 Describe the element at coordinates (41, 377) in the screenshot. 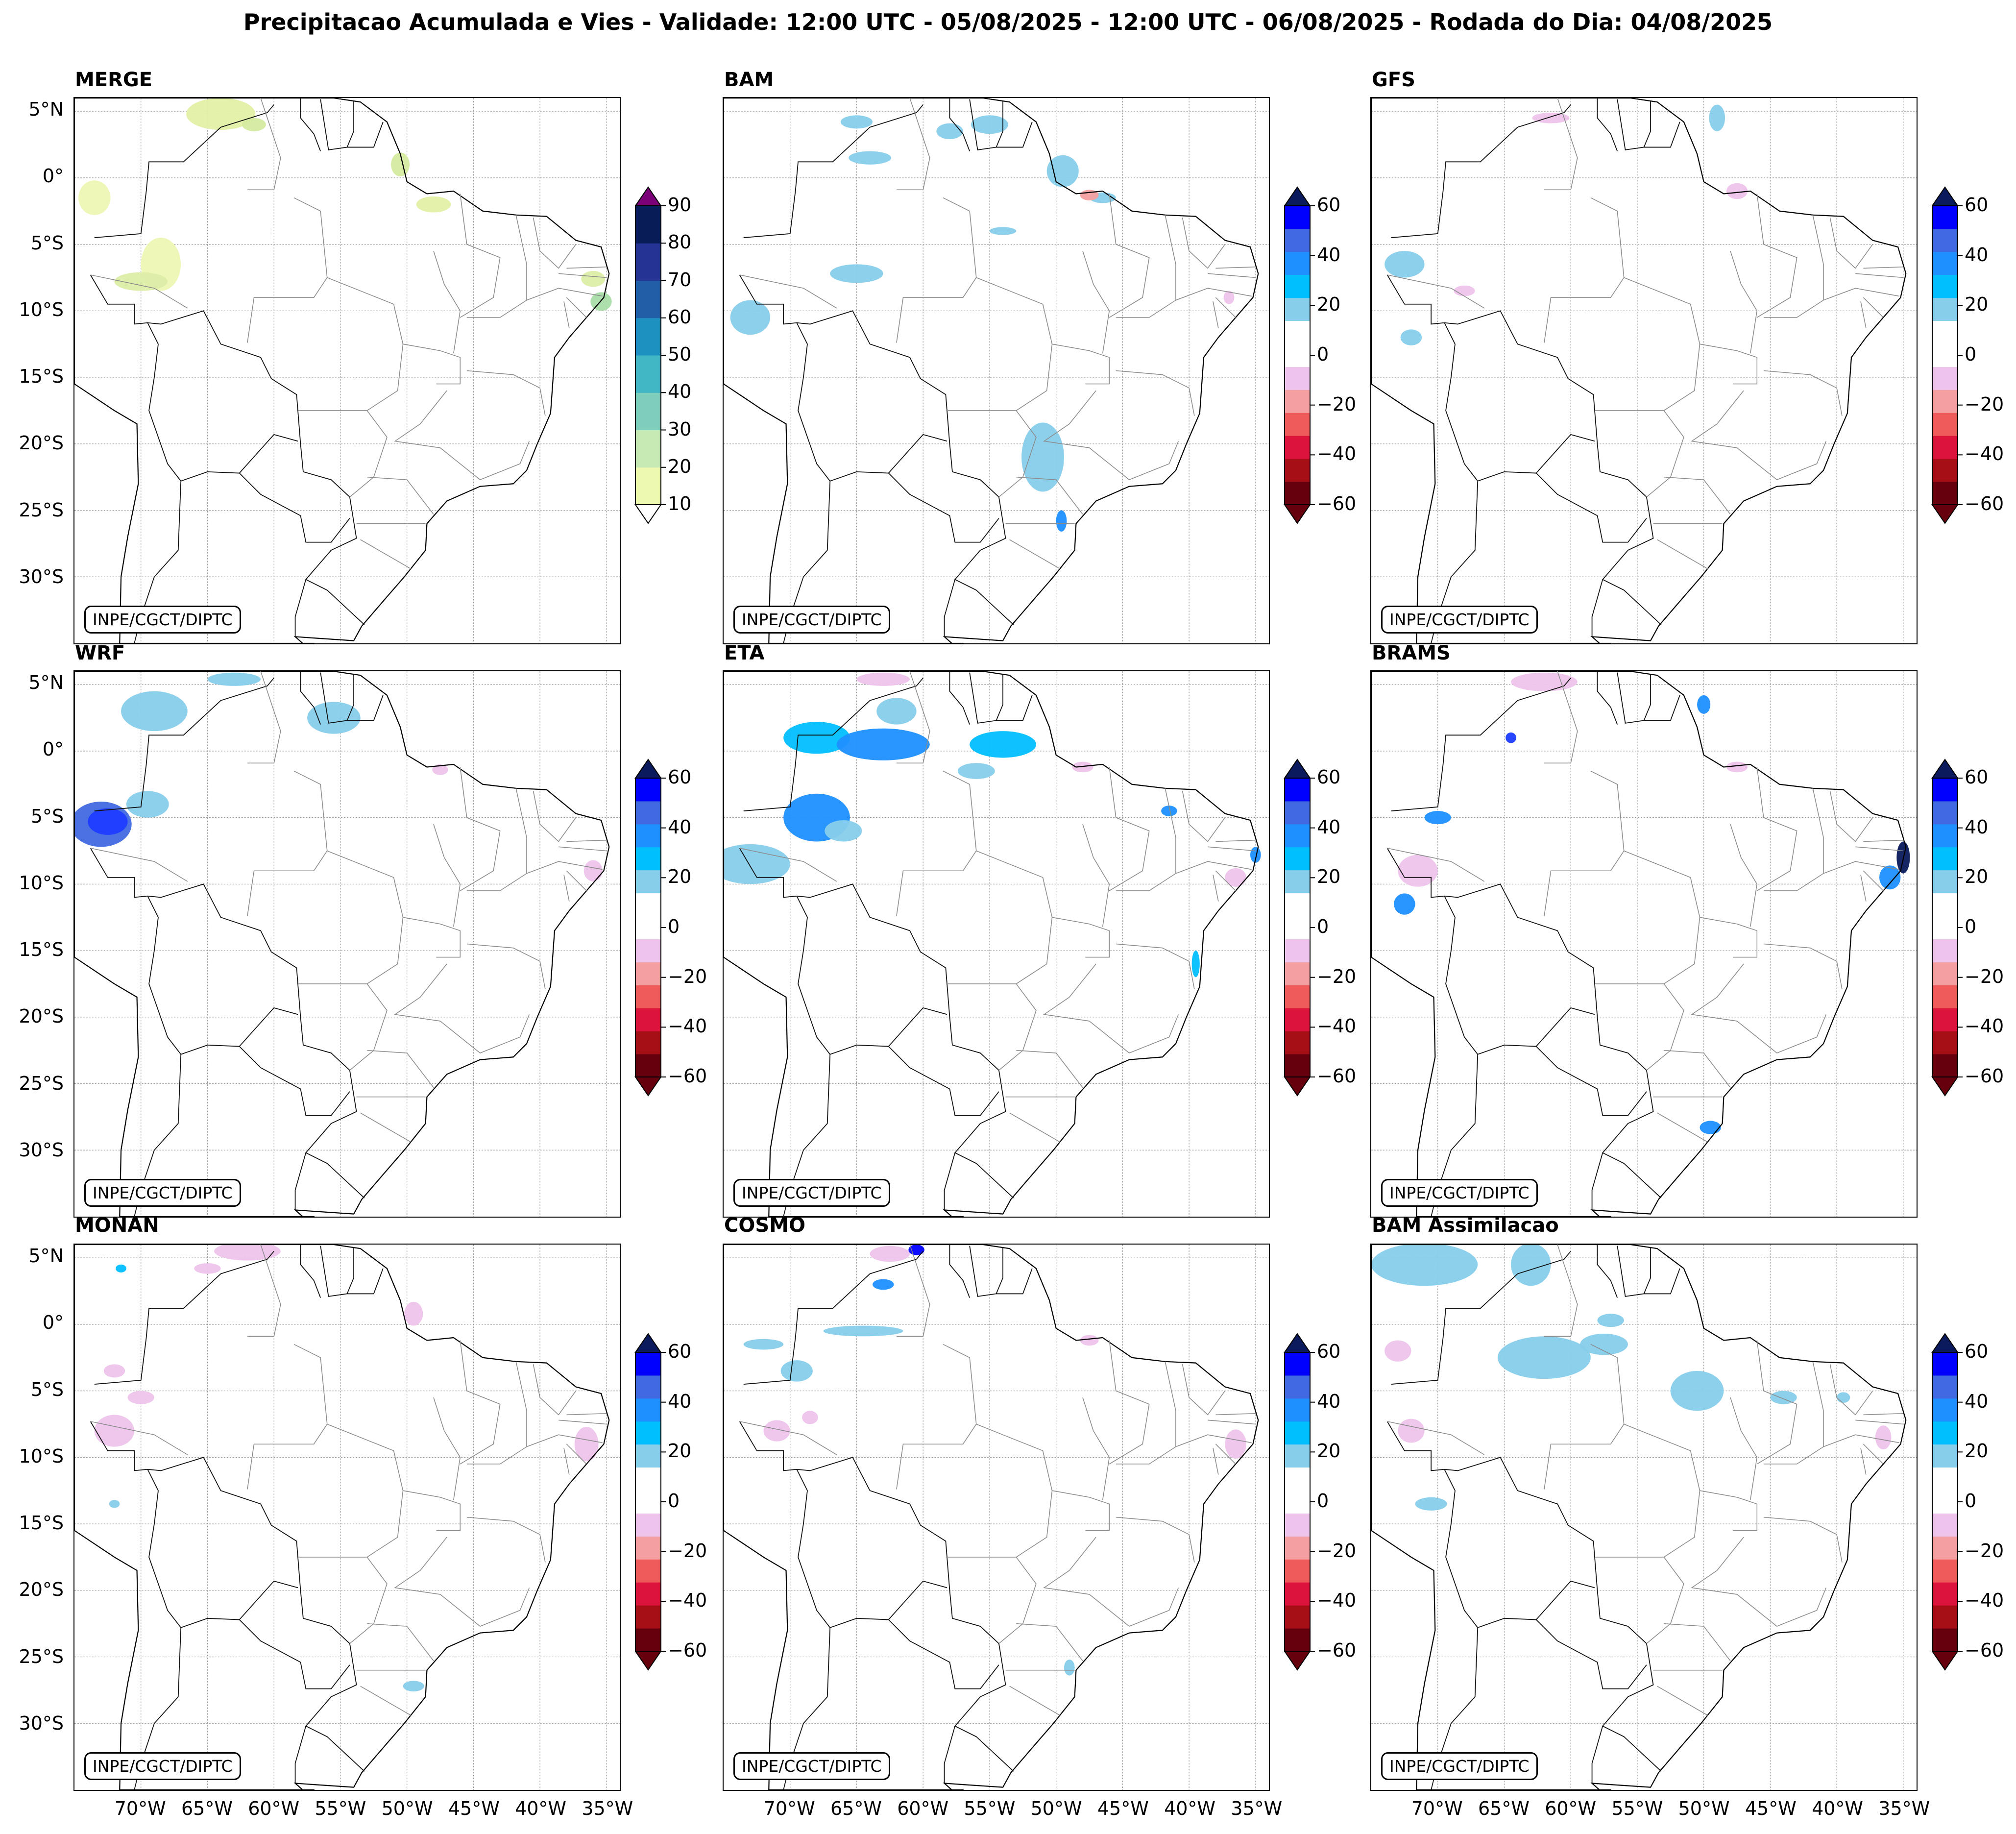

I see `lat-tick-label: 15°S` at that location.